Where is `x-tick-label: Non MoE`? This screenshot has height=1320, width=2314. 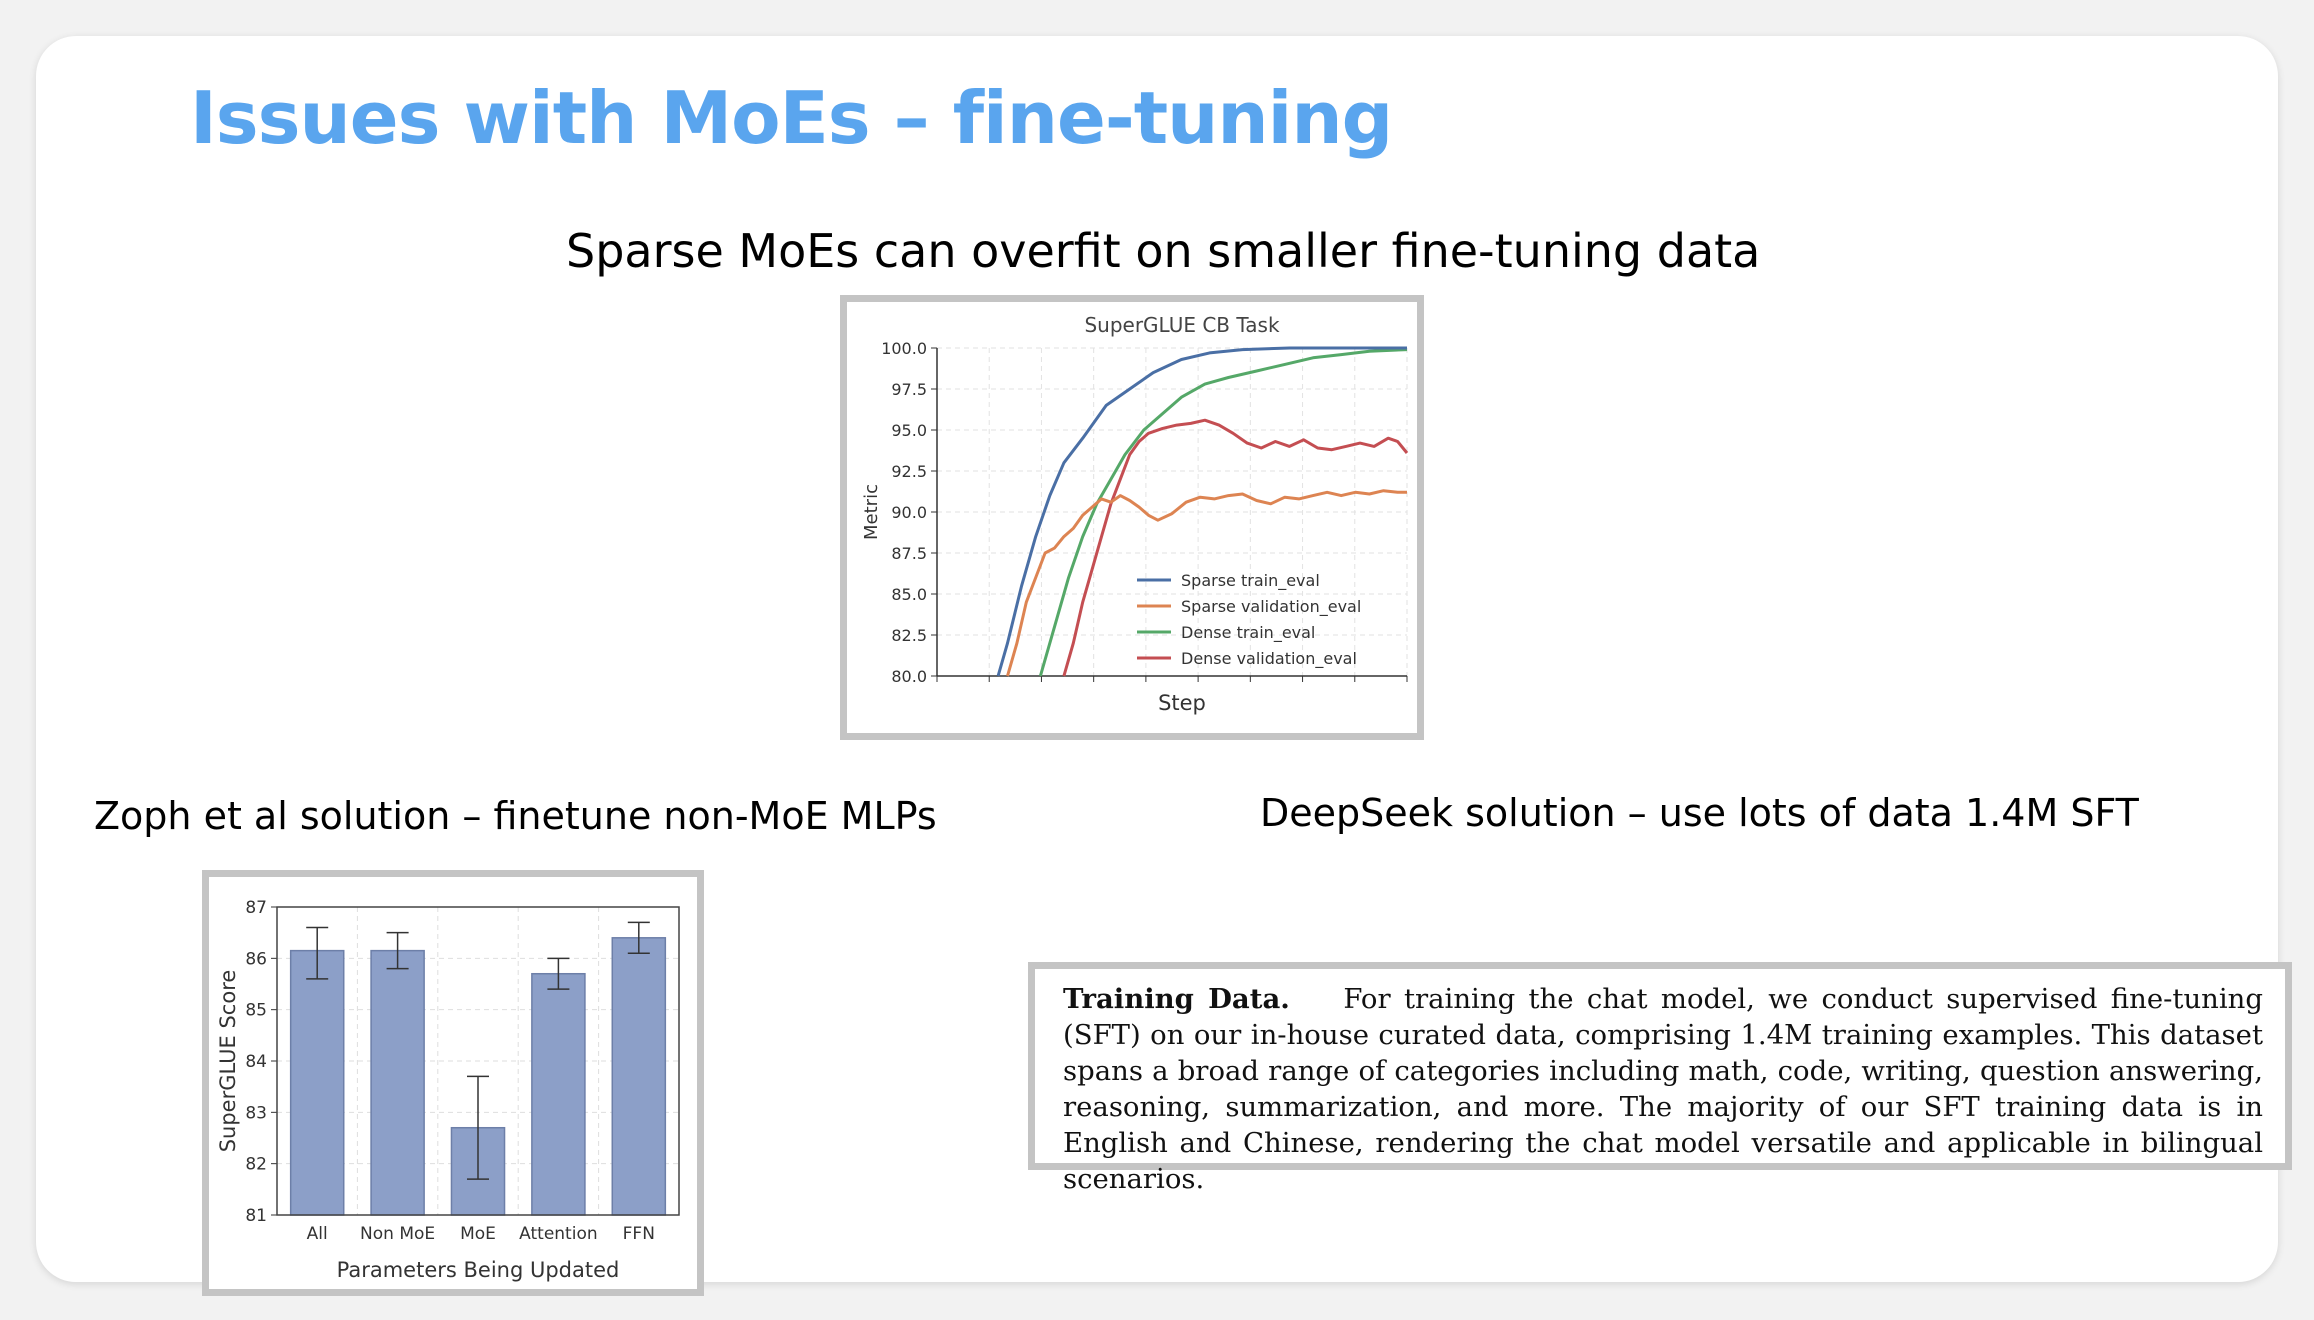
x-tick-label: Non MoE is located at coordinates (397, 1234).